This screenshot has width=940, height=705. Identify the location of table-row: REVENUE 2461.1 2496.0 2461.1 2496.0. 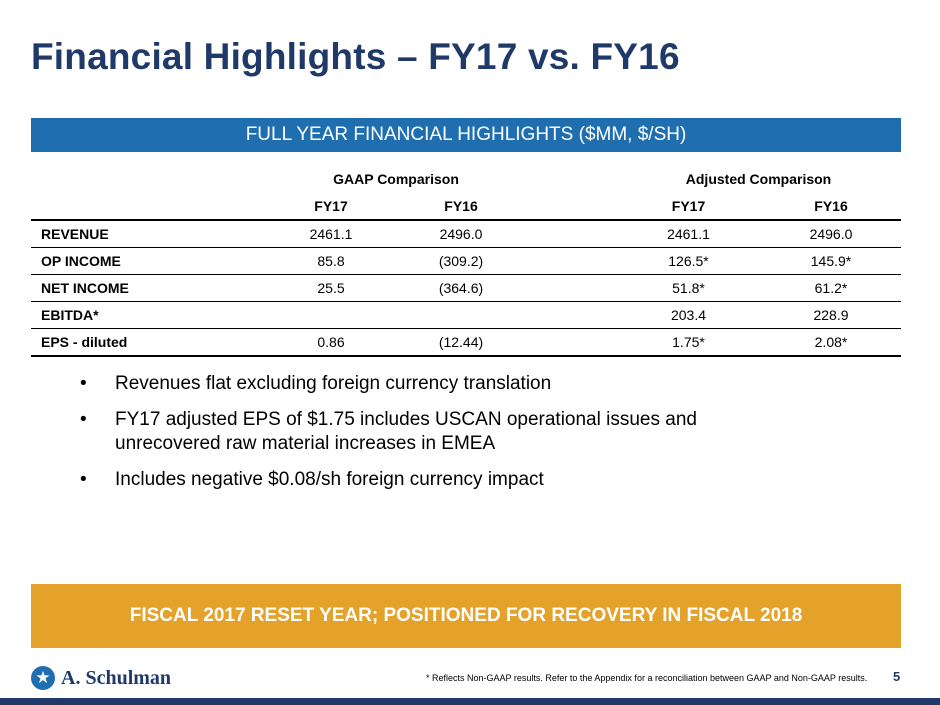
(466, 234).